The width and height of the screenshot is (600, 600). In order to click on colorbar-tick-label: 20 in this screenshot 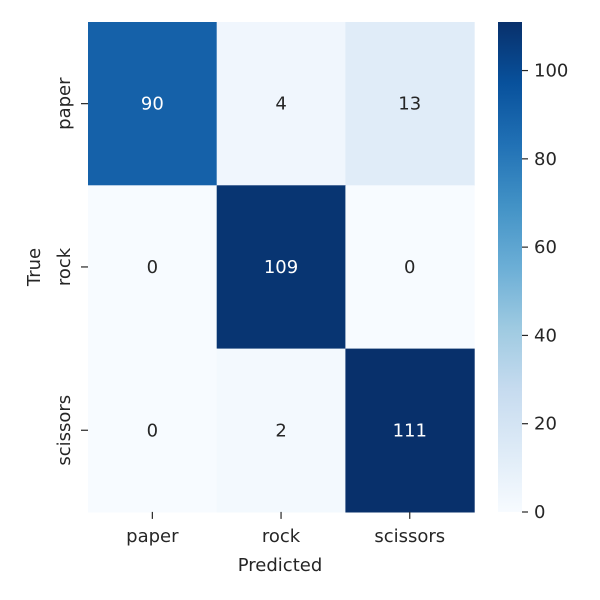, I will do `click(545, 424)`.